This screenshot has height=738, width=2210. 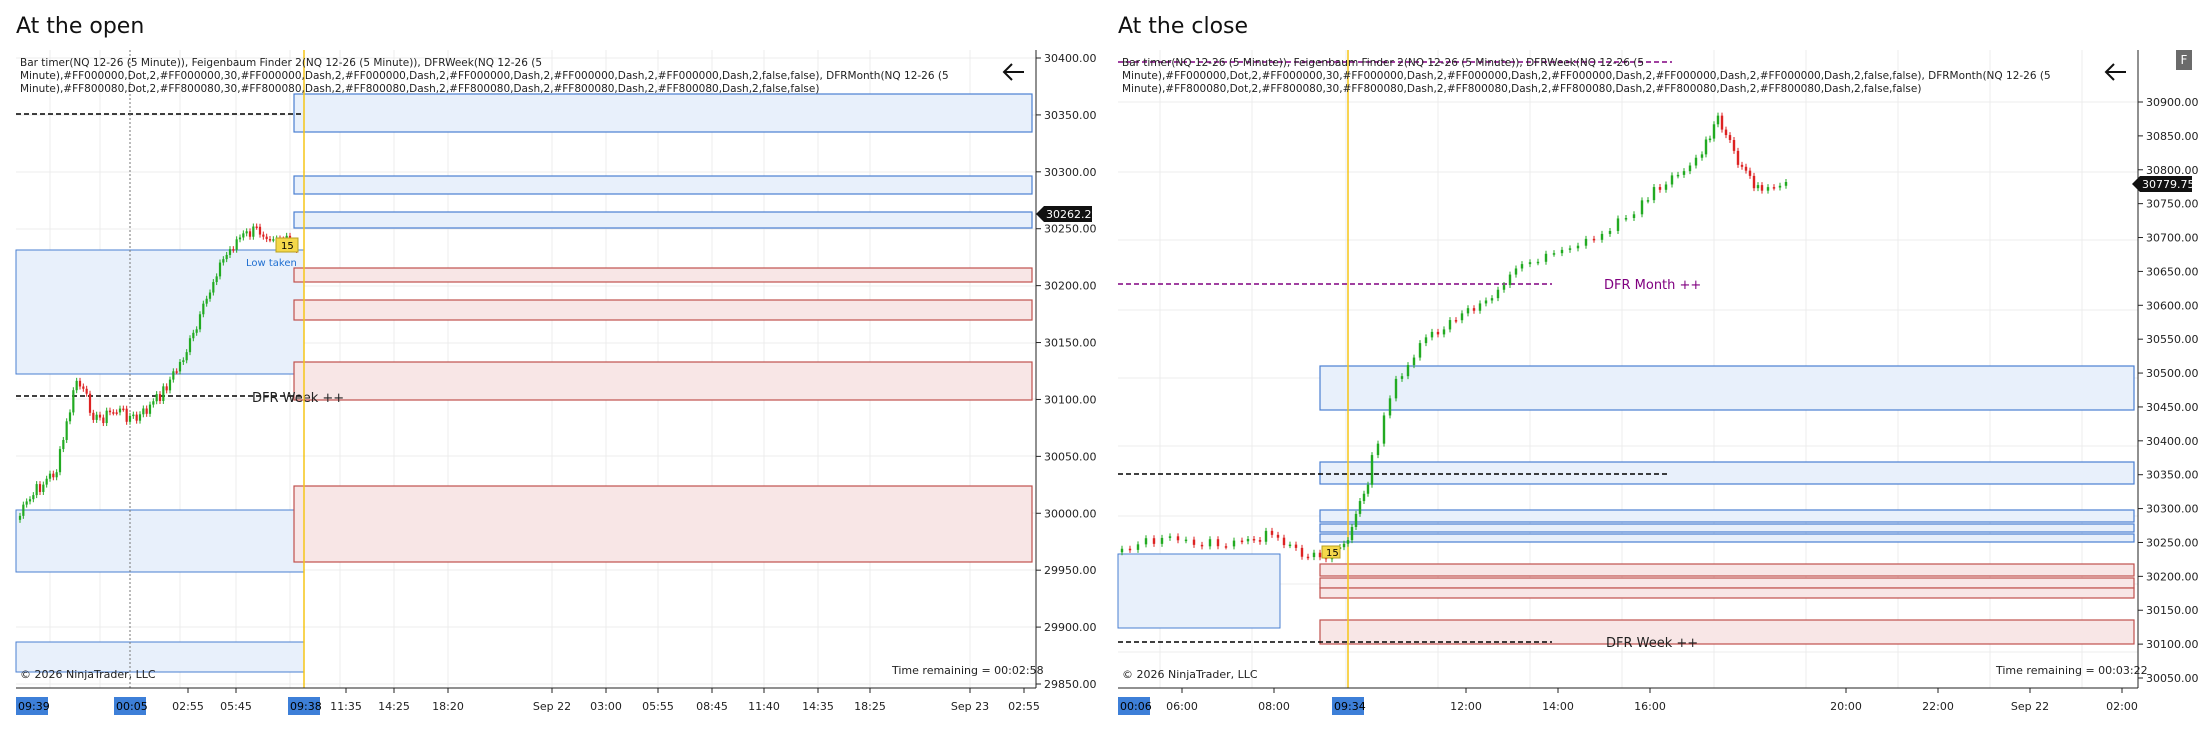 I want to click on time-tick-label: 20:00, so click(x=1846, y=706).